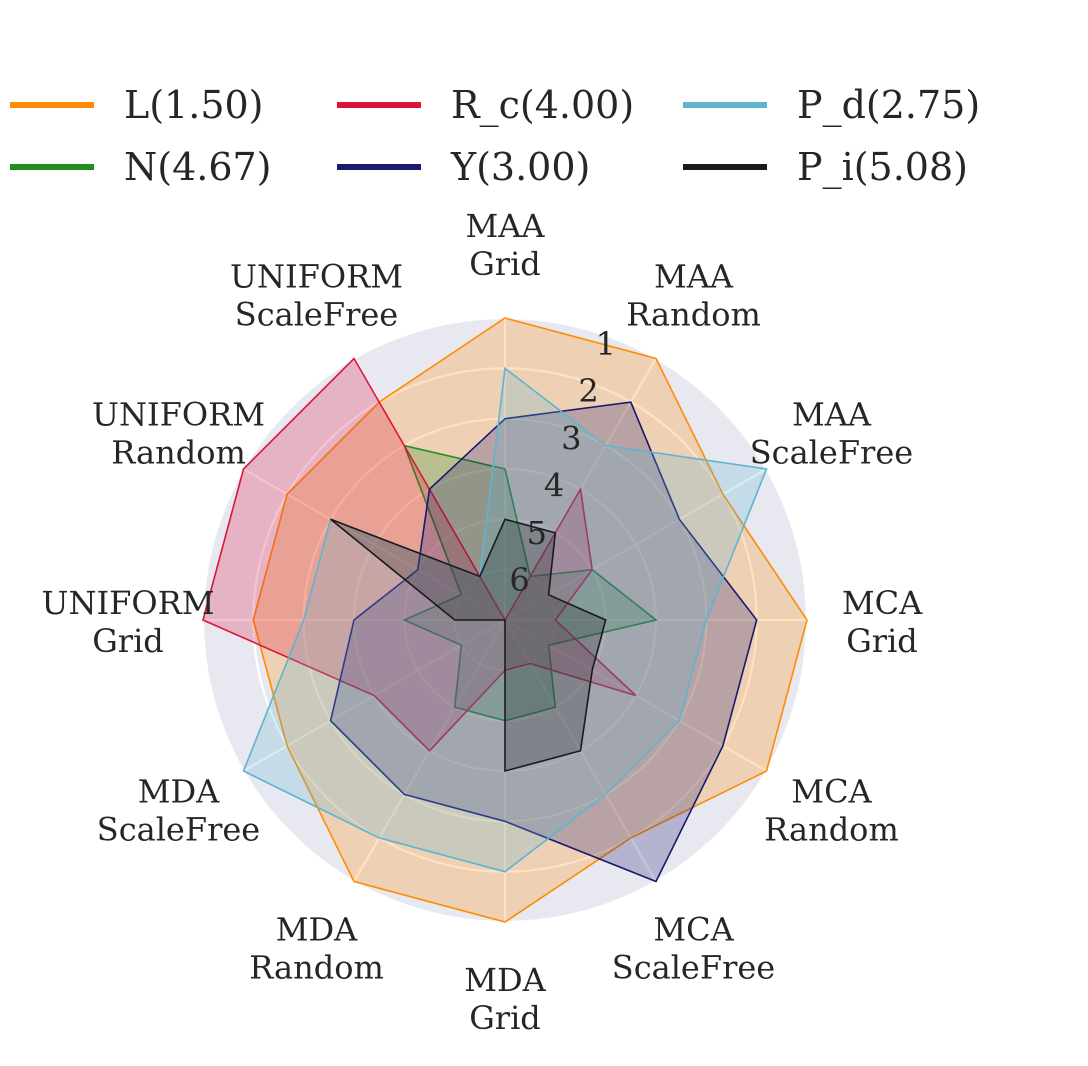 The image size is (1088, 1066). I want to click on legend-label: P_i(5.08), so click(882, 167).